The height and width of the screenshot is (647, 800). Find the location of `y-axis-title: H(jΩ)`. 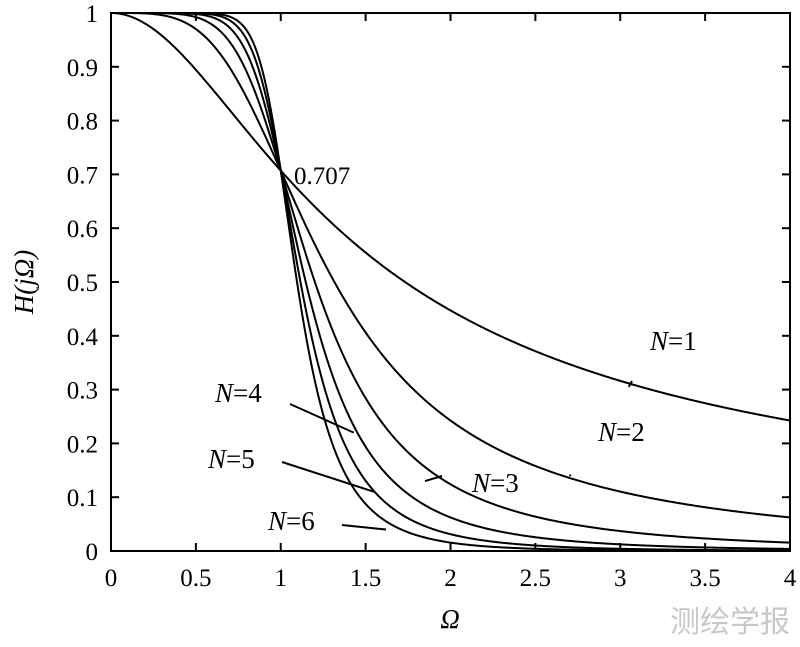

y-axis-title: H(jΩ) is located at coordinates (24, 283).